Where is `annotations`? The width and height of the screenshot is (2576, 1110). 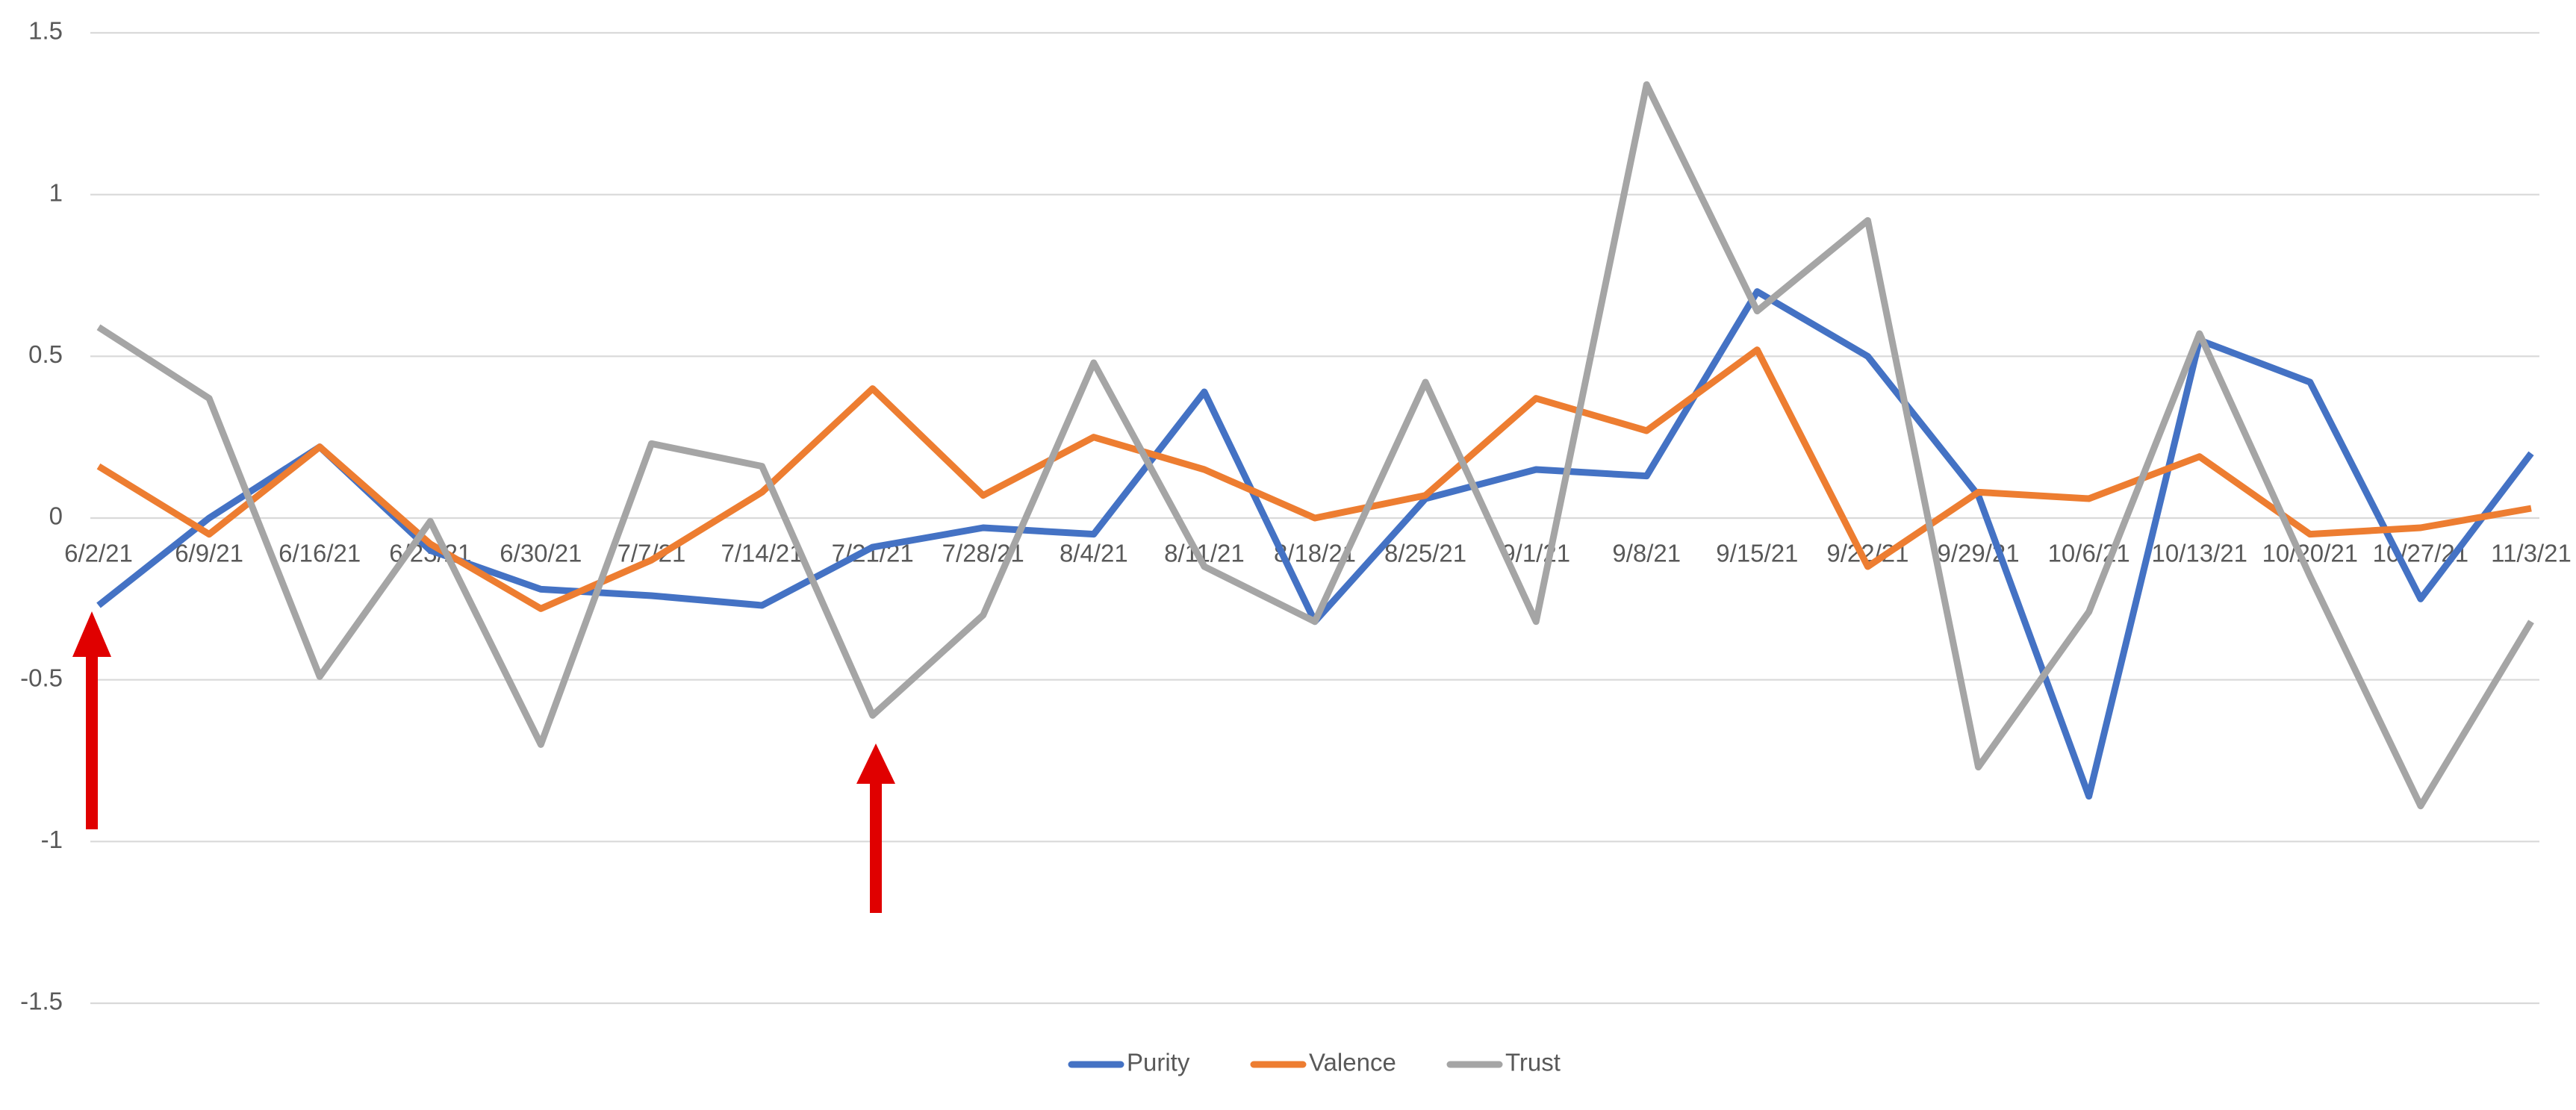
annotations is located at coordinates (483, 762).